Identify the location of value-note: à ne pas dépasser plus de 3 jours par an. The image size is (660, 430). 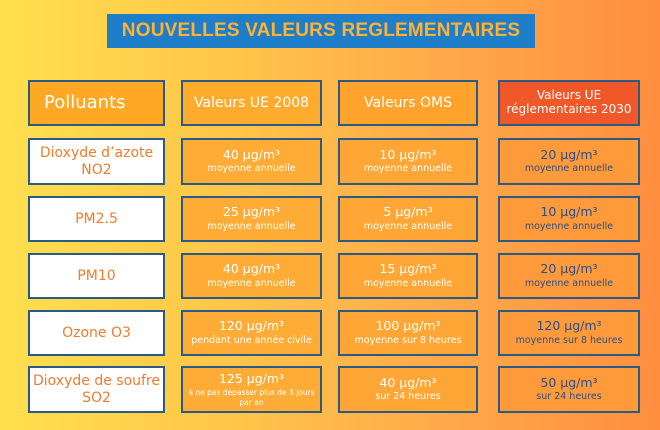
(251, 397).